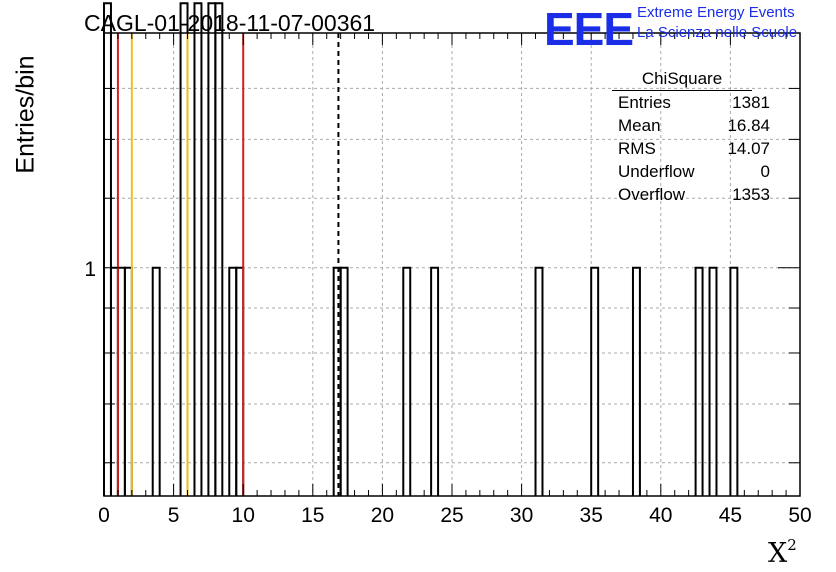  I want to click on chart-title: CAGL-01-2018-11-07-00361, so click(230, 23).